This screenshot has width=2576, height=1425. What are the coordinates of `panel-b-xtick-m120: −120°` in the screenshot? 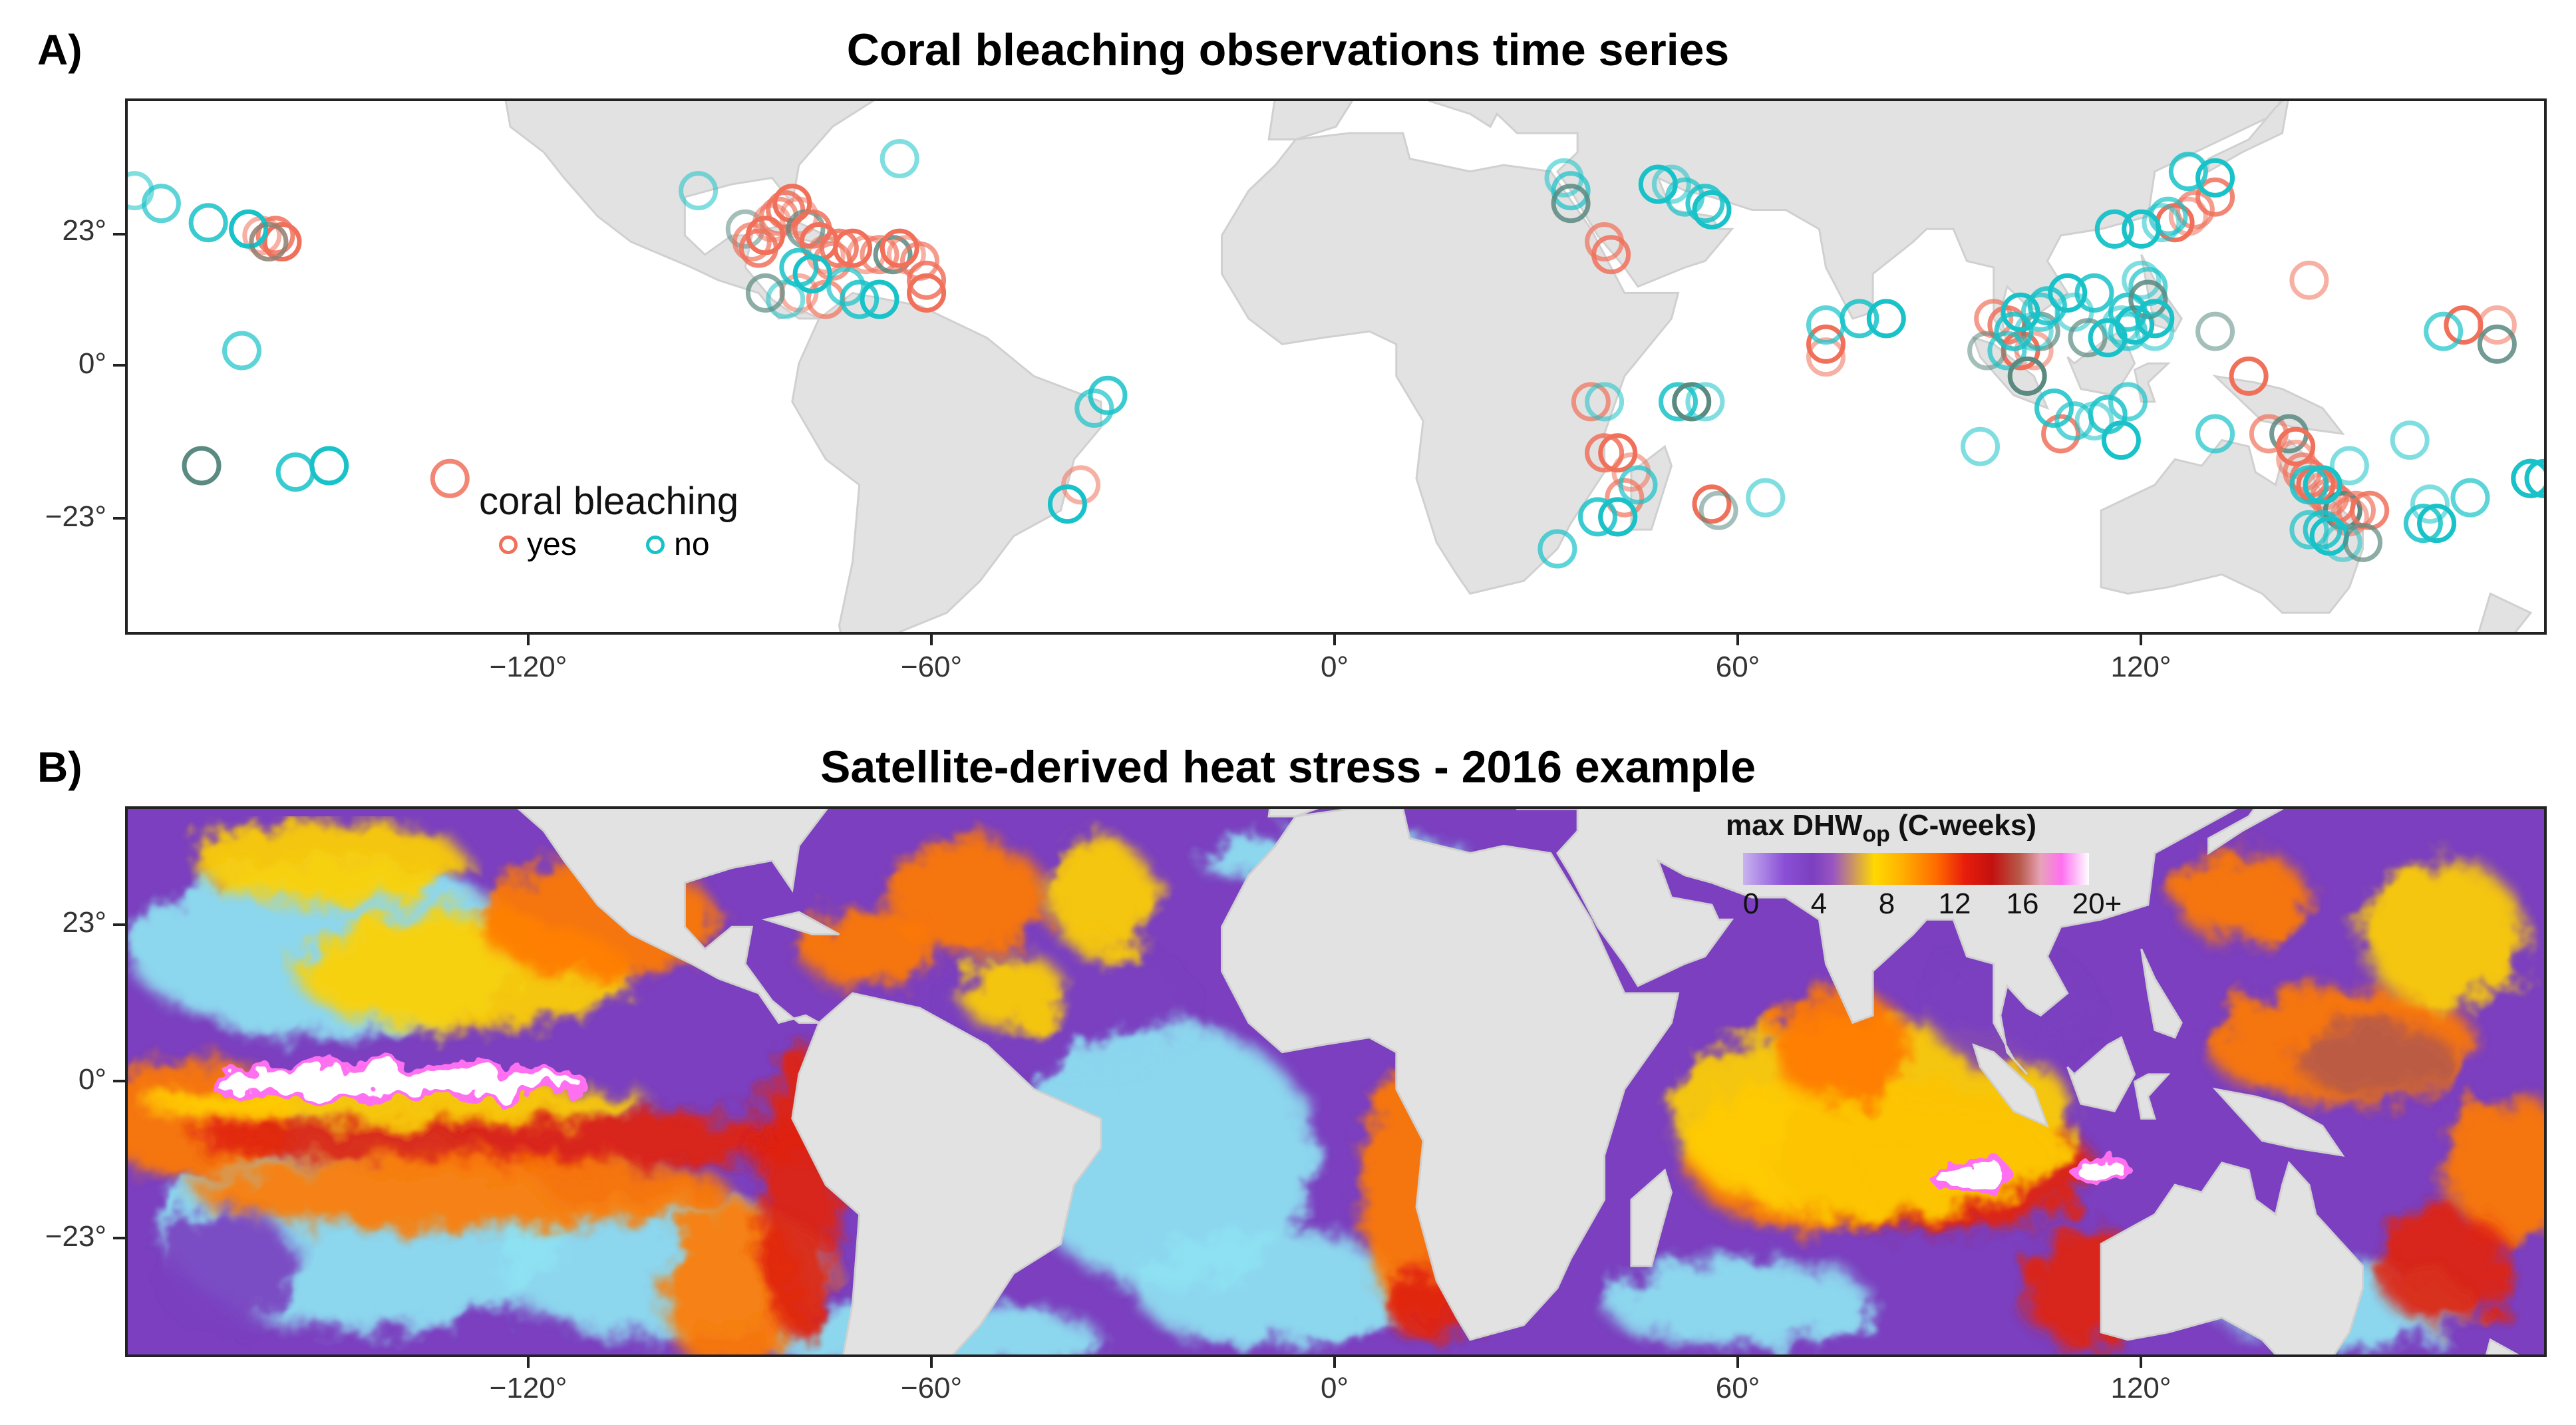 It's located at (528, 1388).